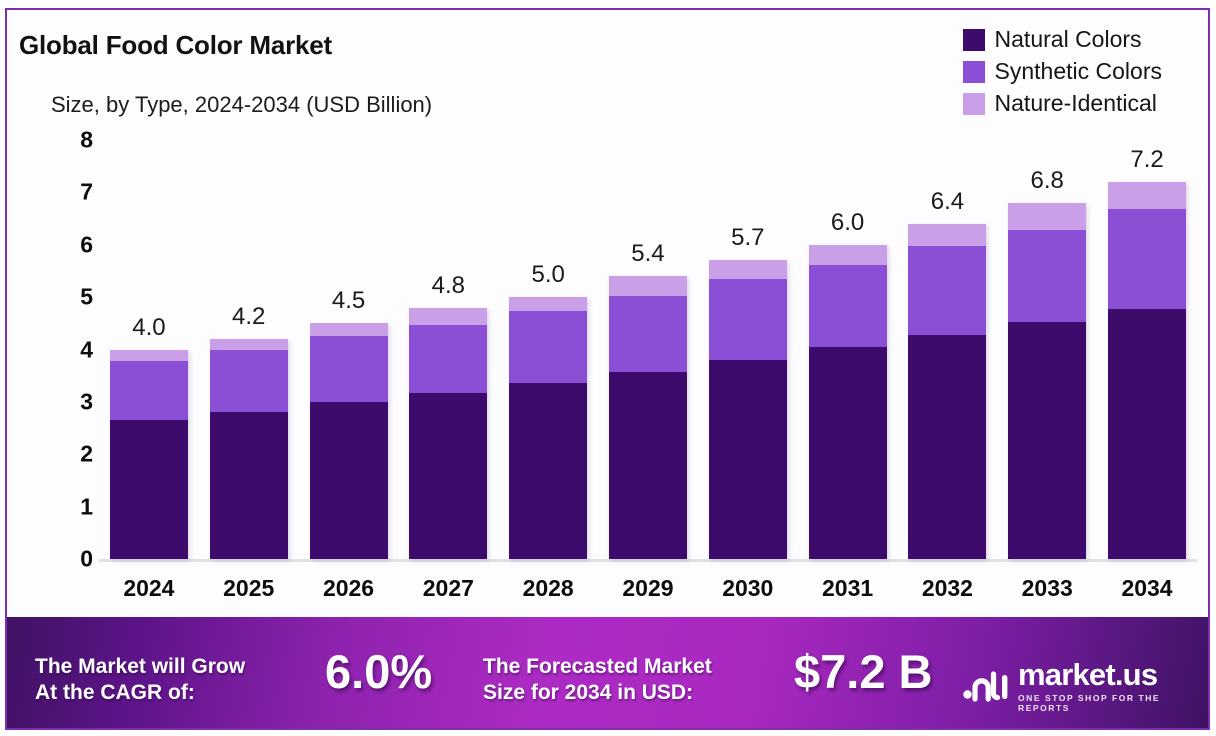 Image resolution: width=1216 pixels, height=736 pixels. What do you see at coordinates (1075, 103) in the screenshot?
I see `legend-label: Nature-Identical` at bounding box center [1075, 103].